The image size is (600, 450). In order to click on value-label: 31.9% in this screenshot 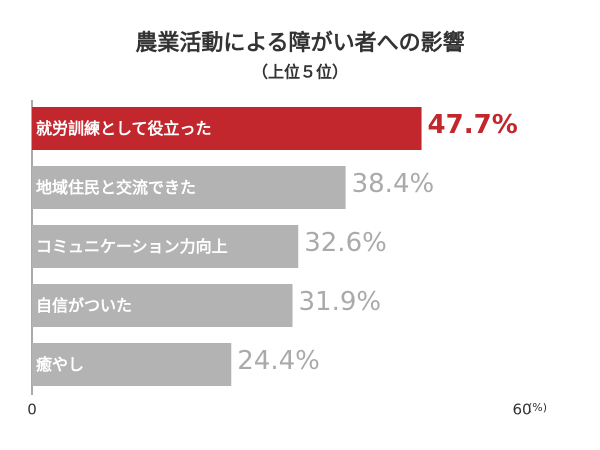, I will do `click(340, 302)`.